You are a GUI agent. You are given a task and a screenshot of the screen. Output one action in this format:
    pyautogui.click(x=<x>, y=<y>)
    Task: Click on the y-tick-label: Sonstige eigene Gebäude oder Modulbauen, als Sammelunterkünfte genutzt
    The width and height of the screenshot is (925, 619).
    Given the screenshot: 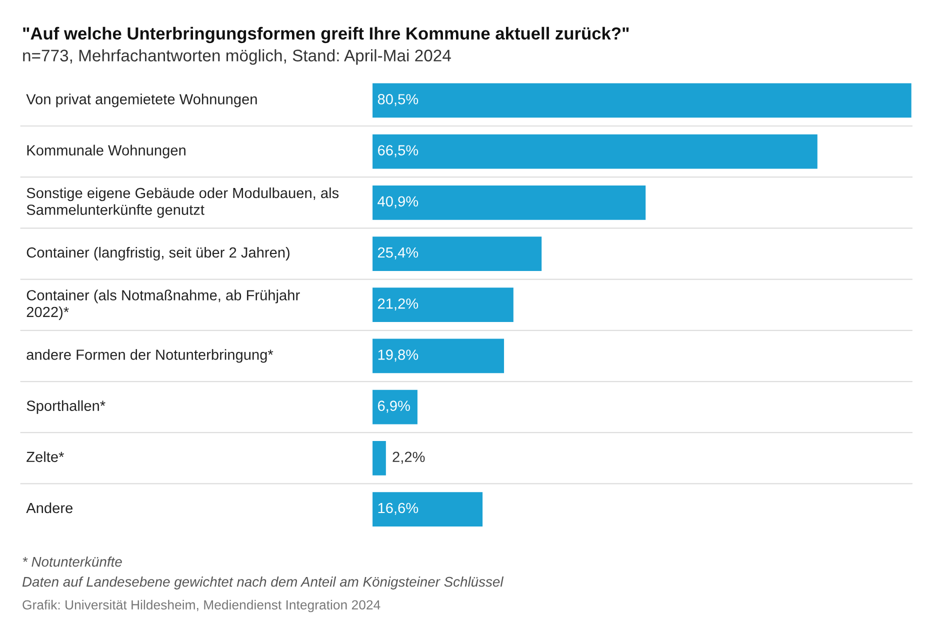 What is the action you would take?
    pyautogui.click(x=182, y=202)
    